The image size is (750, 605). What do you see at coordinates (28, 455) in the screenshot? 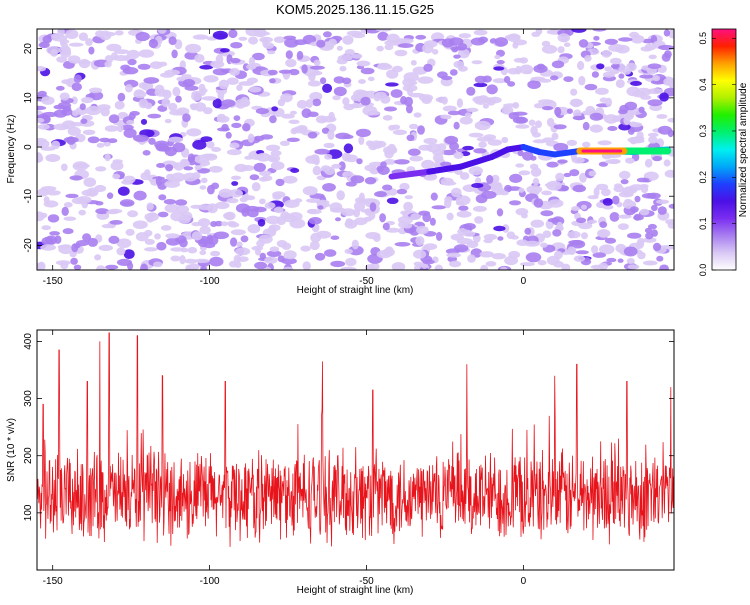
I see `y-tick-label: 200` at bounding box center [28, 455].